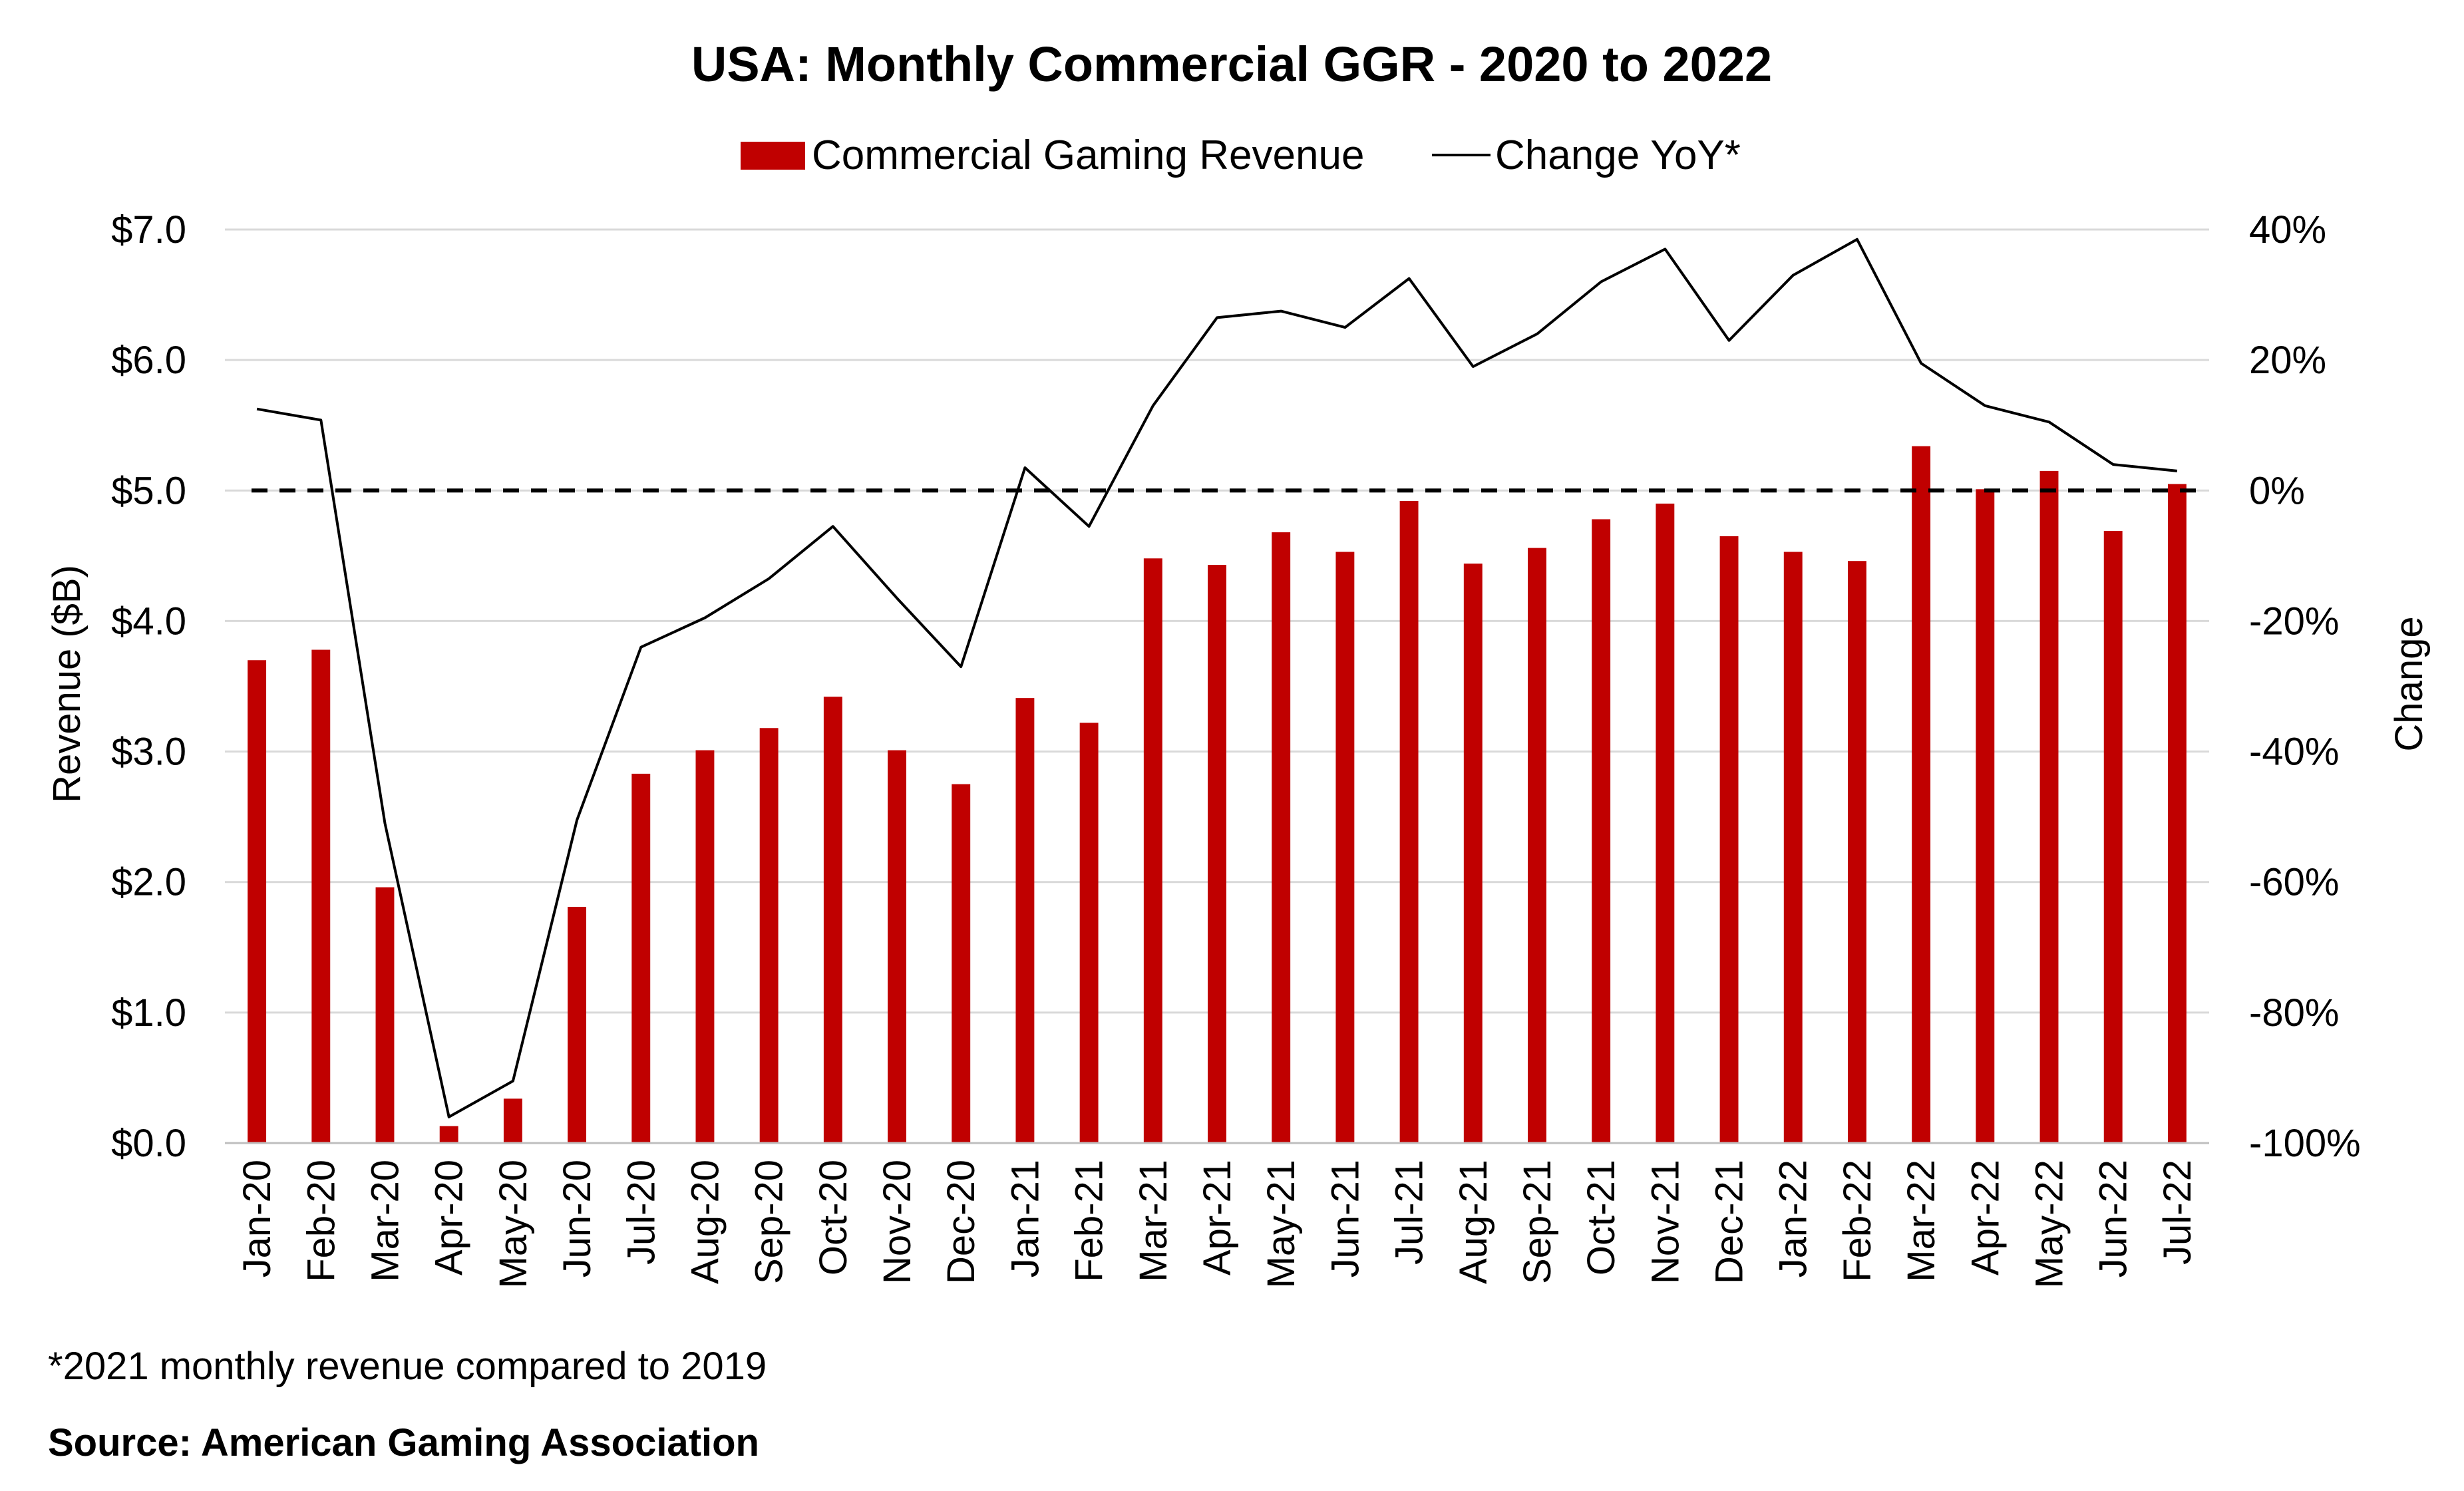 Image resolution: width=2464 pixels, height=1491 pixels. Describe the element at coordinates (148, 229) in the screenshot. I see `left-tick-label: $7.0` at that location.